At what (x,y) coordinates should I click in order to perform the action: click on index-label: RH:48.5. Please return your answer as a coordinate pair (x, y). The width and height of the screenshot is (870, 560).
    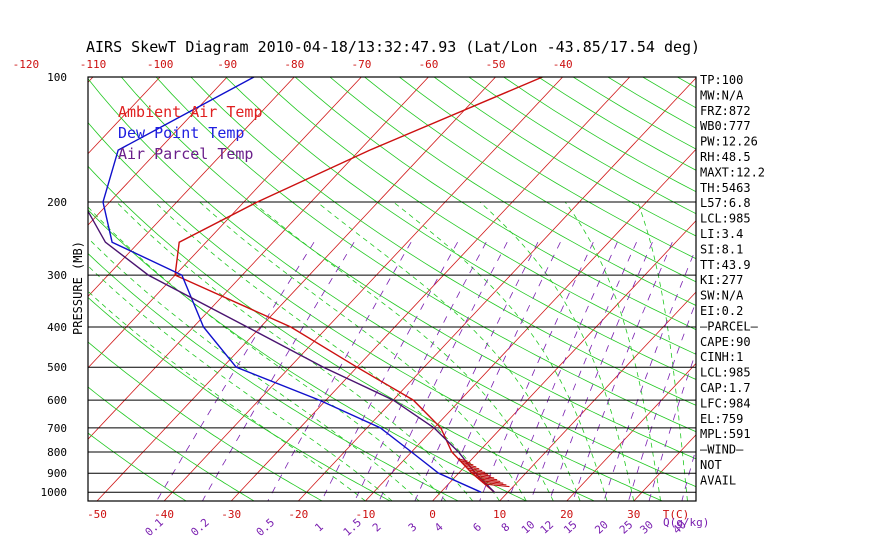
    Looking at the image, I should click on (725, 157).